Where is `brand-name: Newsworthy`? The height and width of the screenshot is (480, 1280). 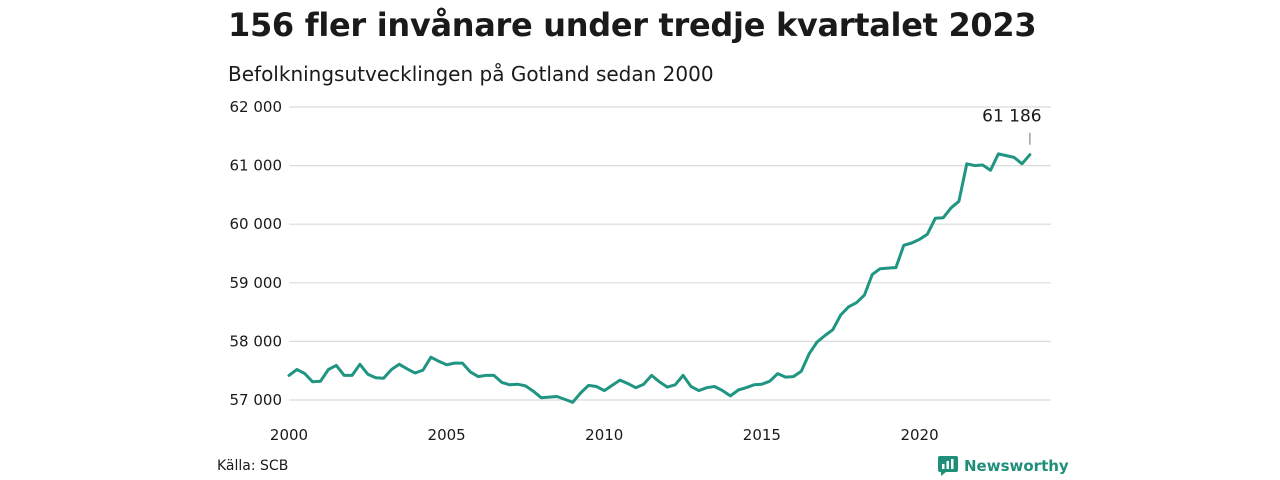
brand-name: Newsworthy is located at coordinates (1016, 466).